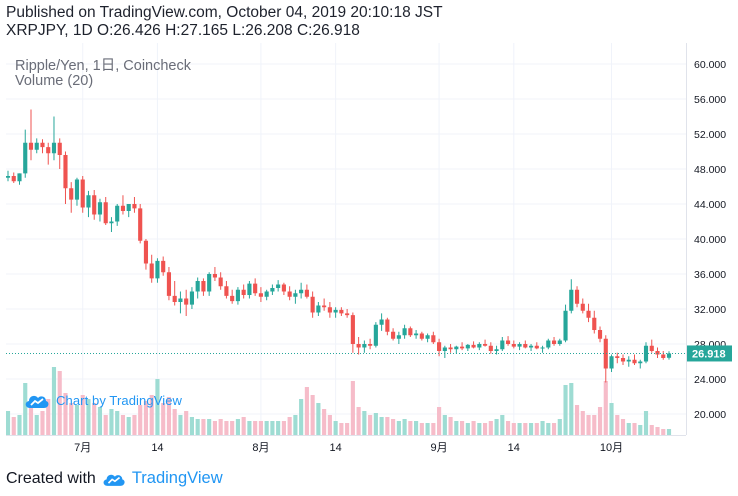 The image size is (738, 496). Describe the element at coordinates (103, 66) in the screenshot. I see `symbol-legend: Ripple/Yen, 1日, Coincheck` at that location.